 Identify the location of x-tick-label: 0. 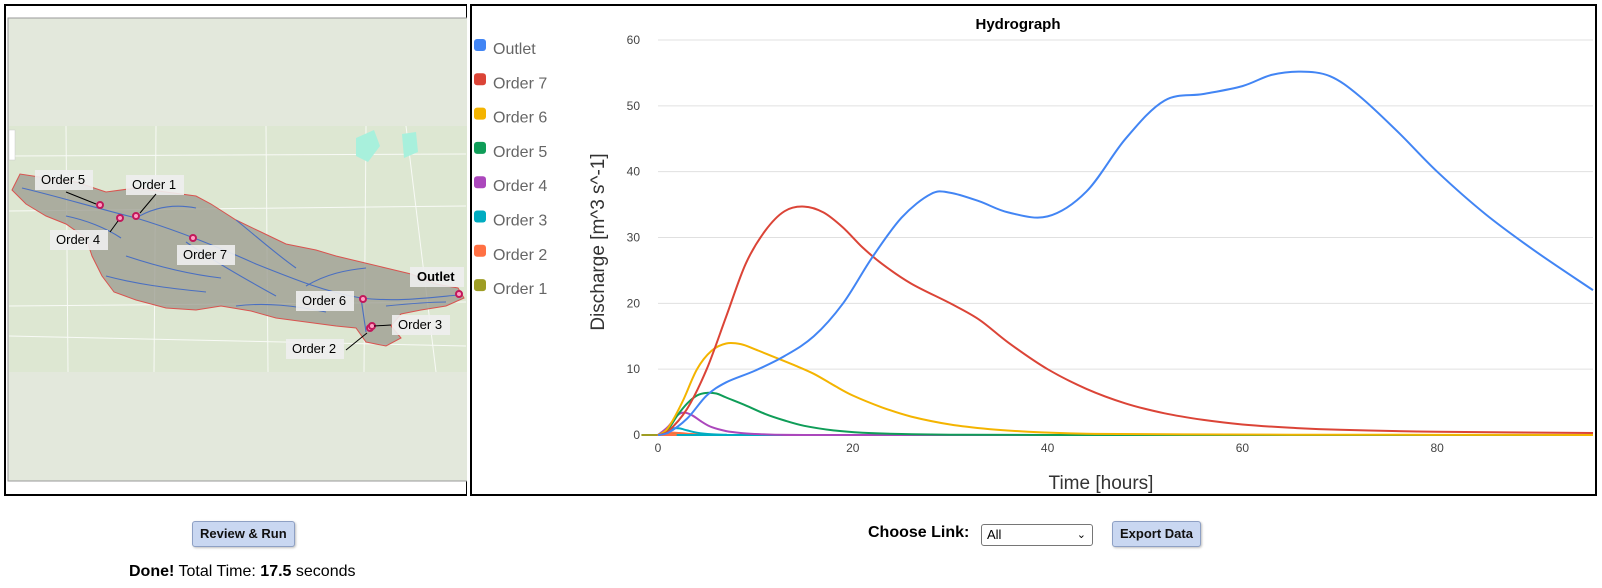
(658, 448).